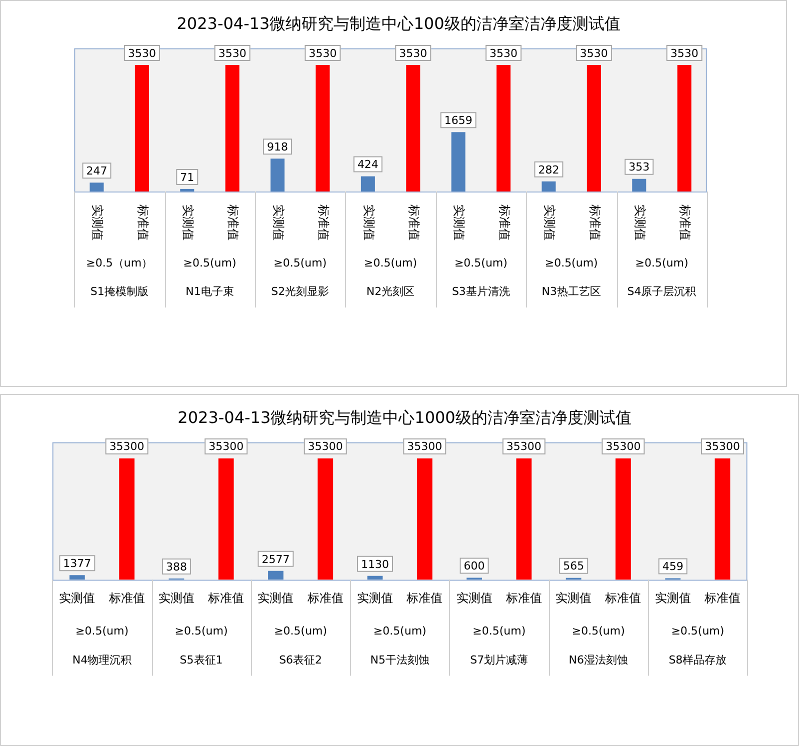 This screenshot has height=746, width=799. Describe the element at coordinates (673, 567) in the screenshot. I see `data-label: 459` at that location.